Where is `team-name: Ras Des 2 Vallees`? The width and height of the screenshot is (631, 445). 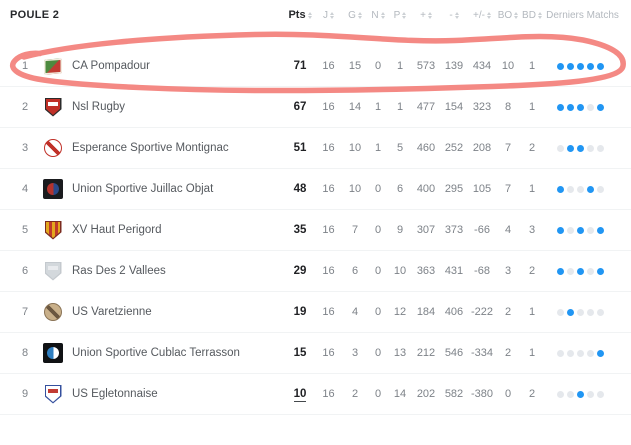 team-name: Ras Des 2 Vallees is located at coordinates (119, 271).